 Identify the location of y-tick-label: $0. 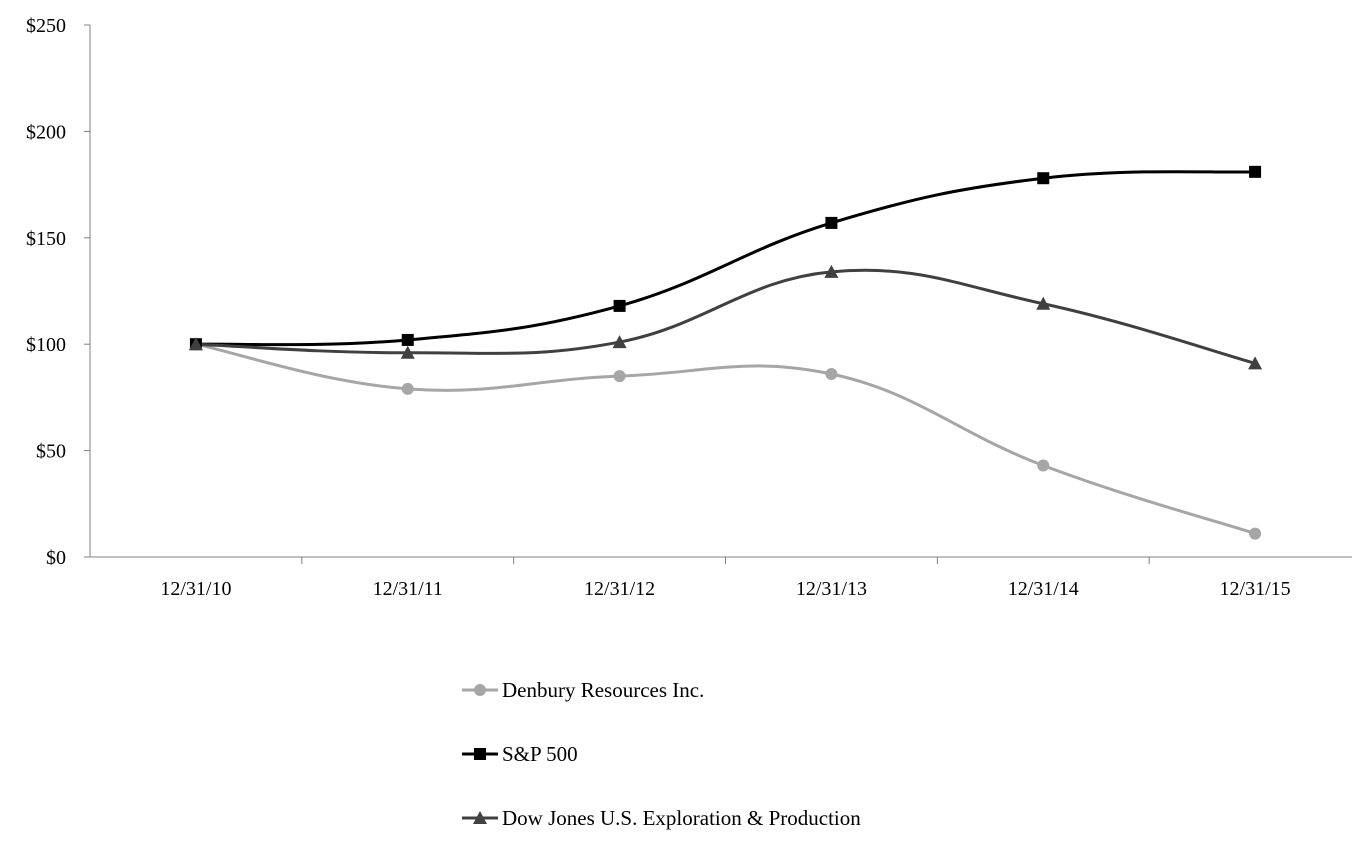
(56, 558).